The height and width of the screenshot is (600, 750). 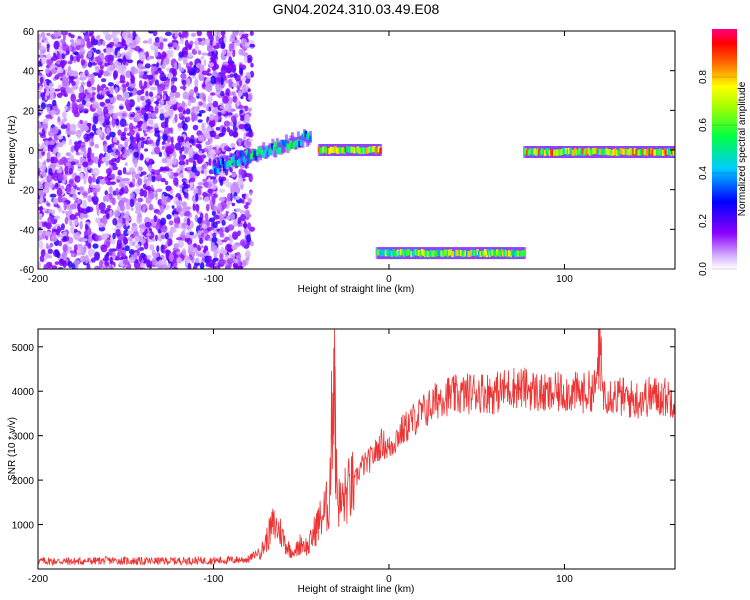 I want to click on y-tick-label: 5000, so click(x=23, y=348).